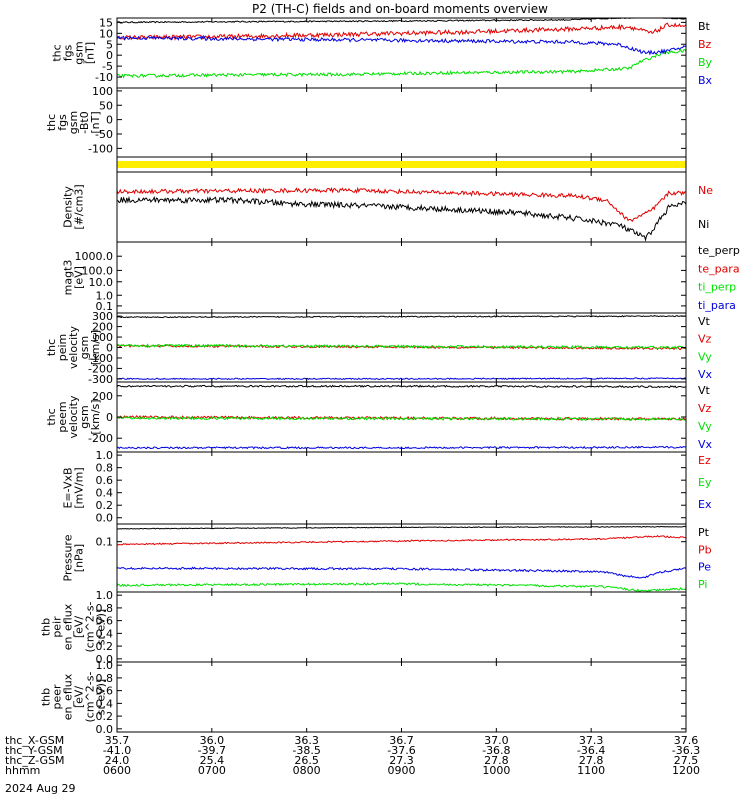 The width and height of the screenshot is (750, 804). I want to click on x-tick-label: 37.3, so click(591, 740).